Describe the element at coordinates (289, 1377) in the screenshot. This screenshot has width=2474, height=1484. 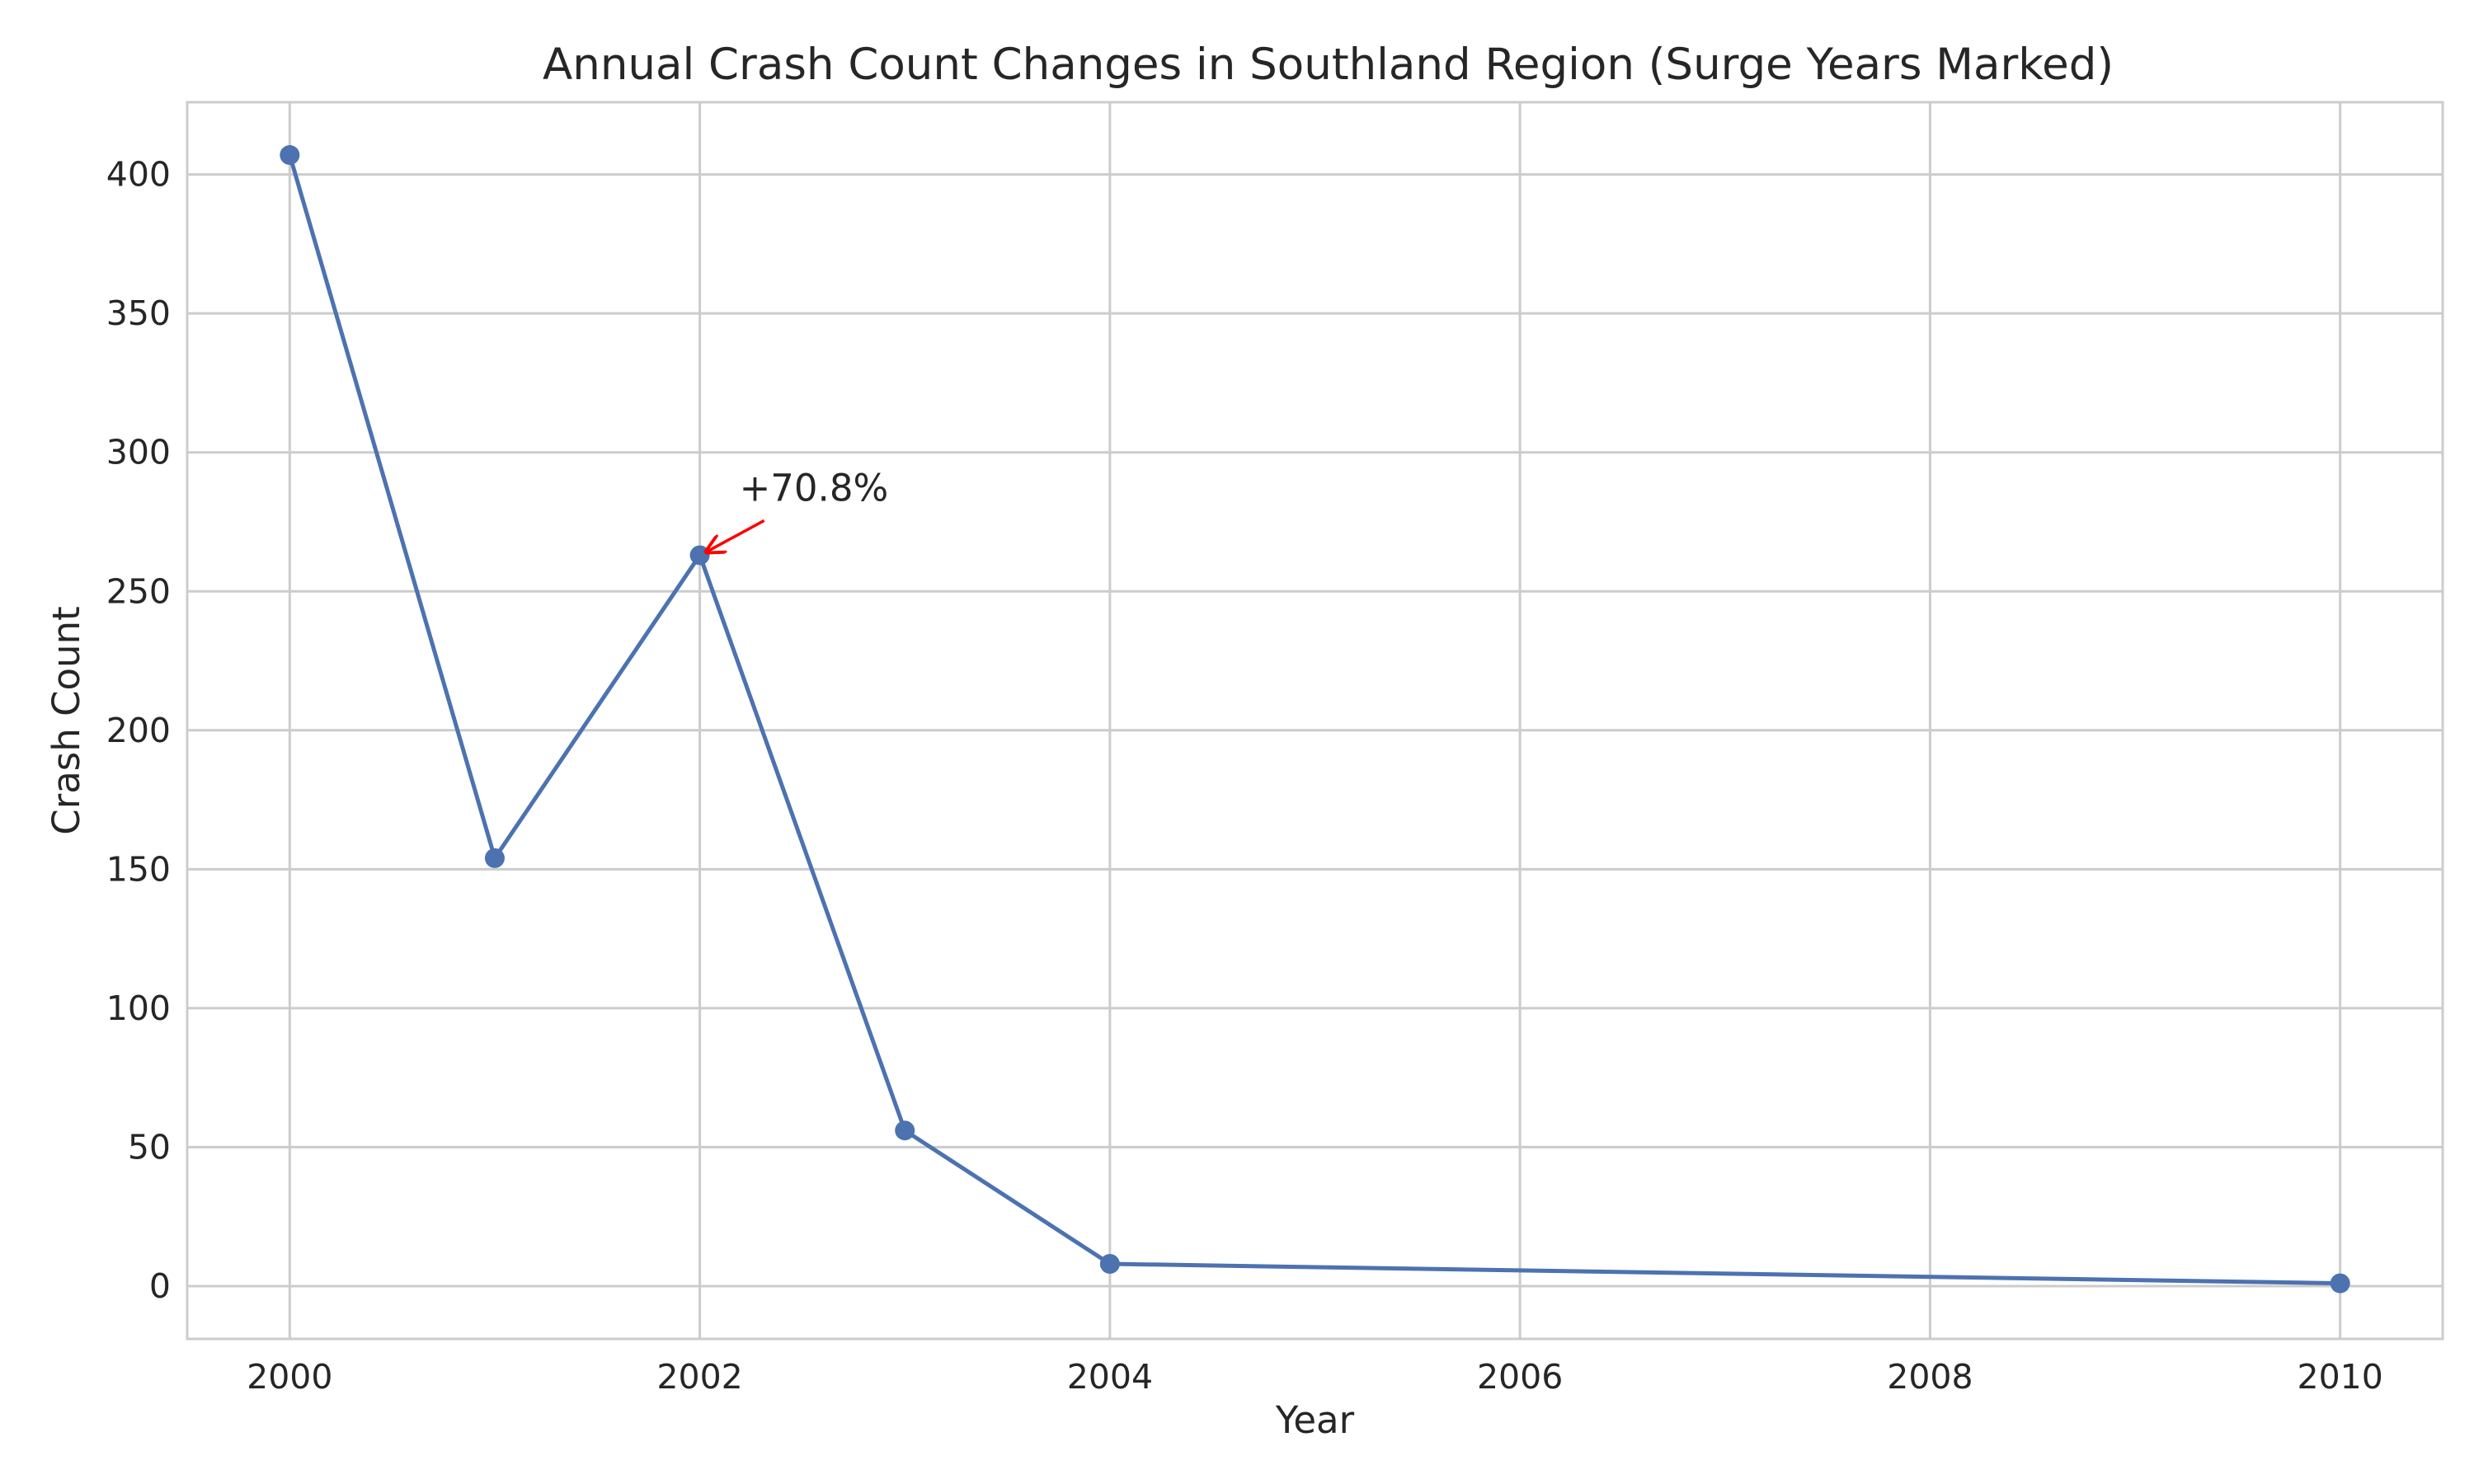
I see `x-tick-label: 2000` at that location.